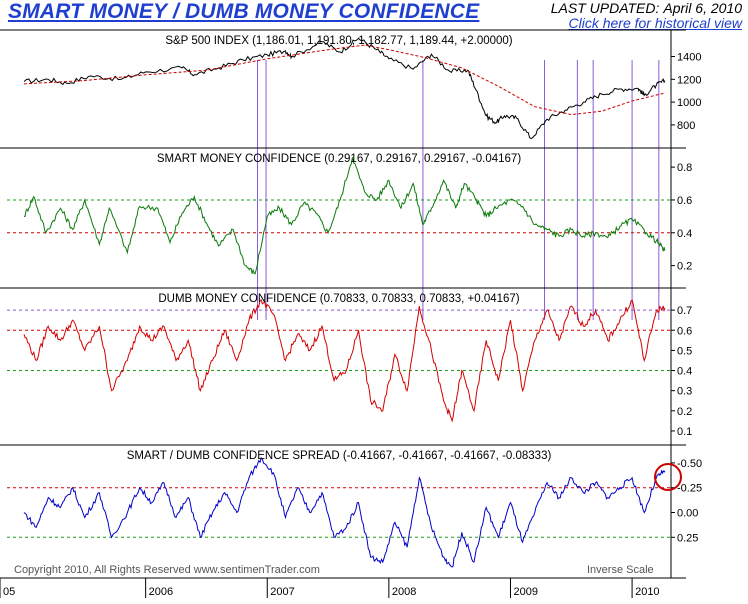  Describe the element at coordinates (684, 351) in the screenshot. I see `y-tick-label: 0.5` at that location.